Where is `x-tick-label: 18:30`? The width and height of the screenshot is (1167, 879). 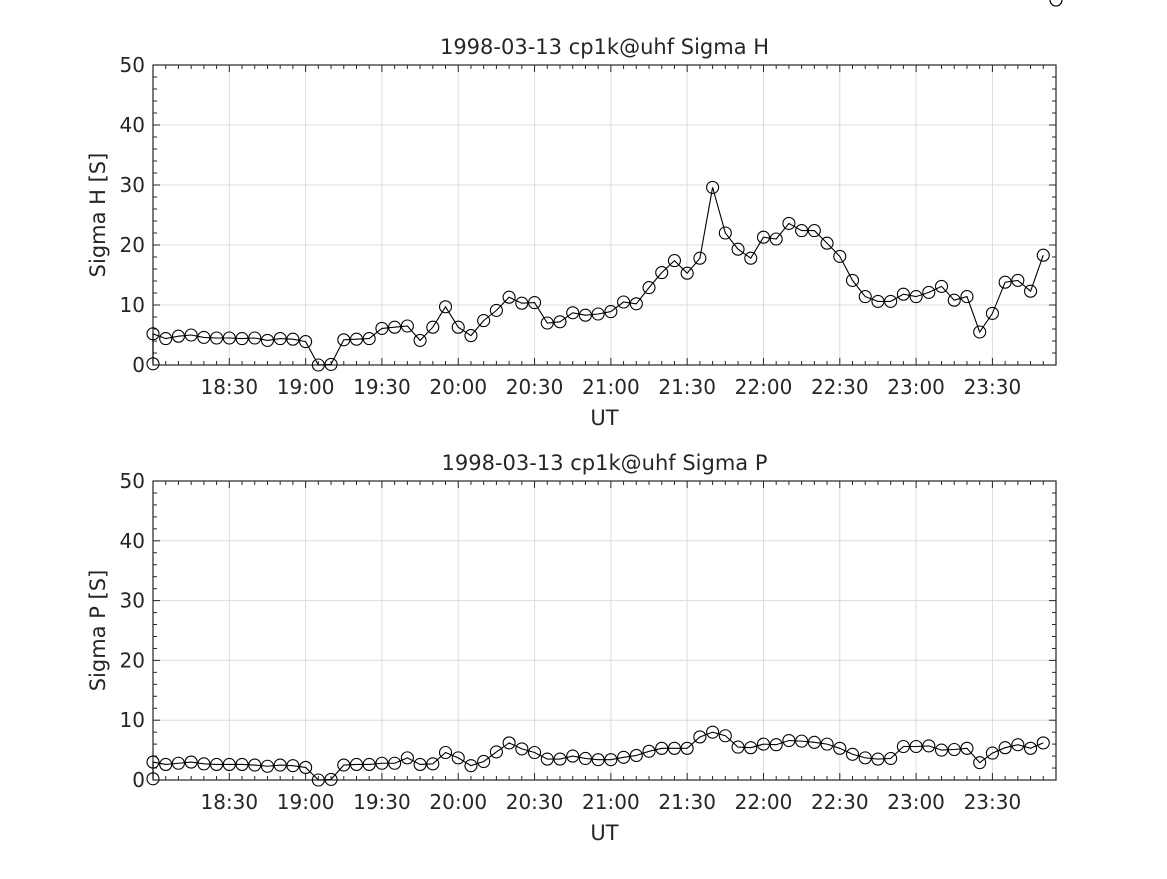 x-tick-label: 18:30 is located at coordinates (229, 802).